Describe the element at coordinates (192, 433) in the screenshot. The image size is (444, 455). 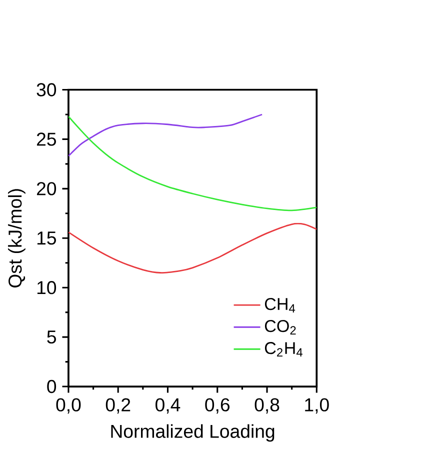
I see `x-axis-title: Normalized Loading` at that location.